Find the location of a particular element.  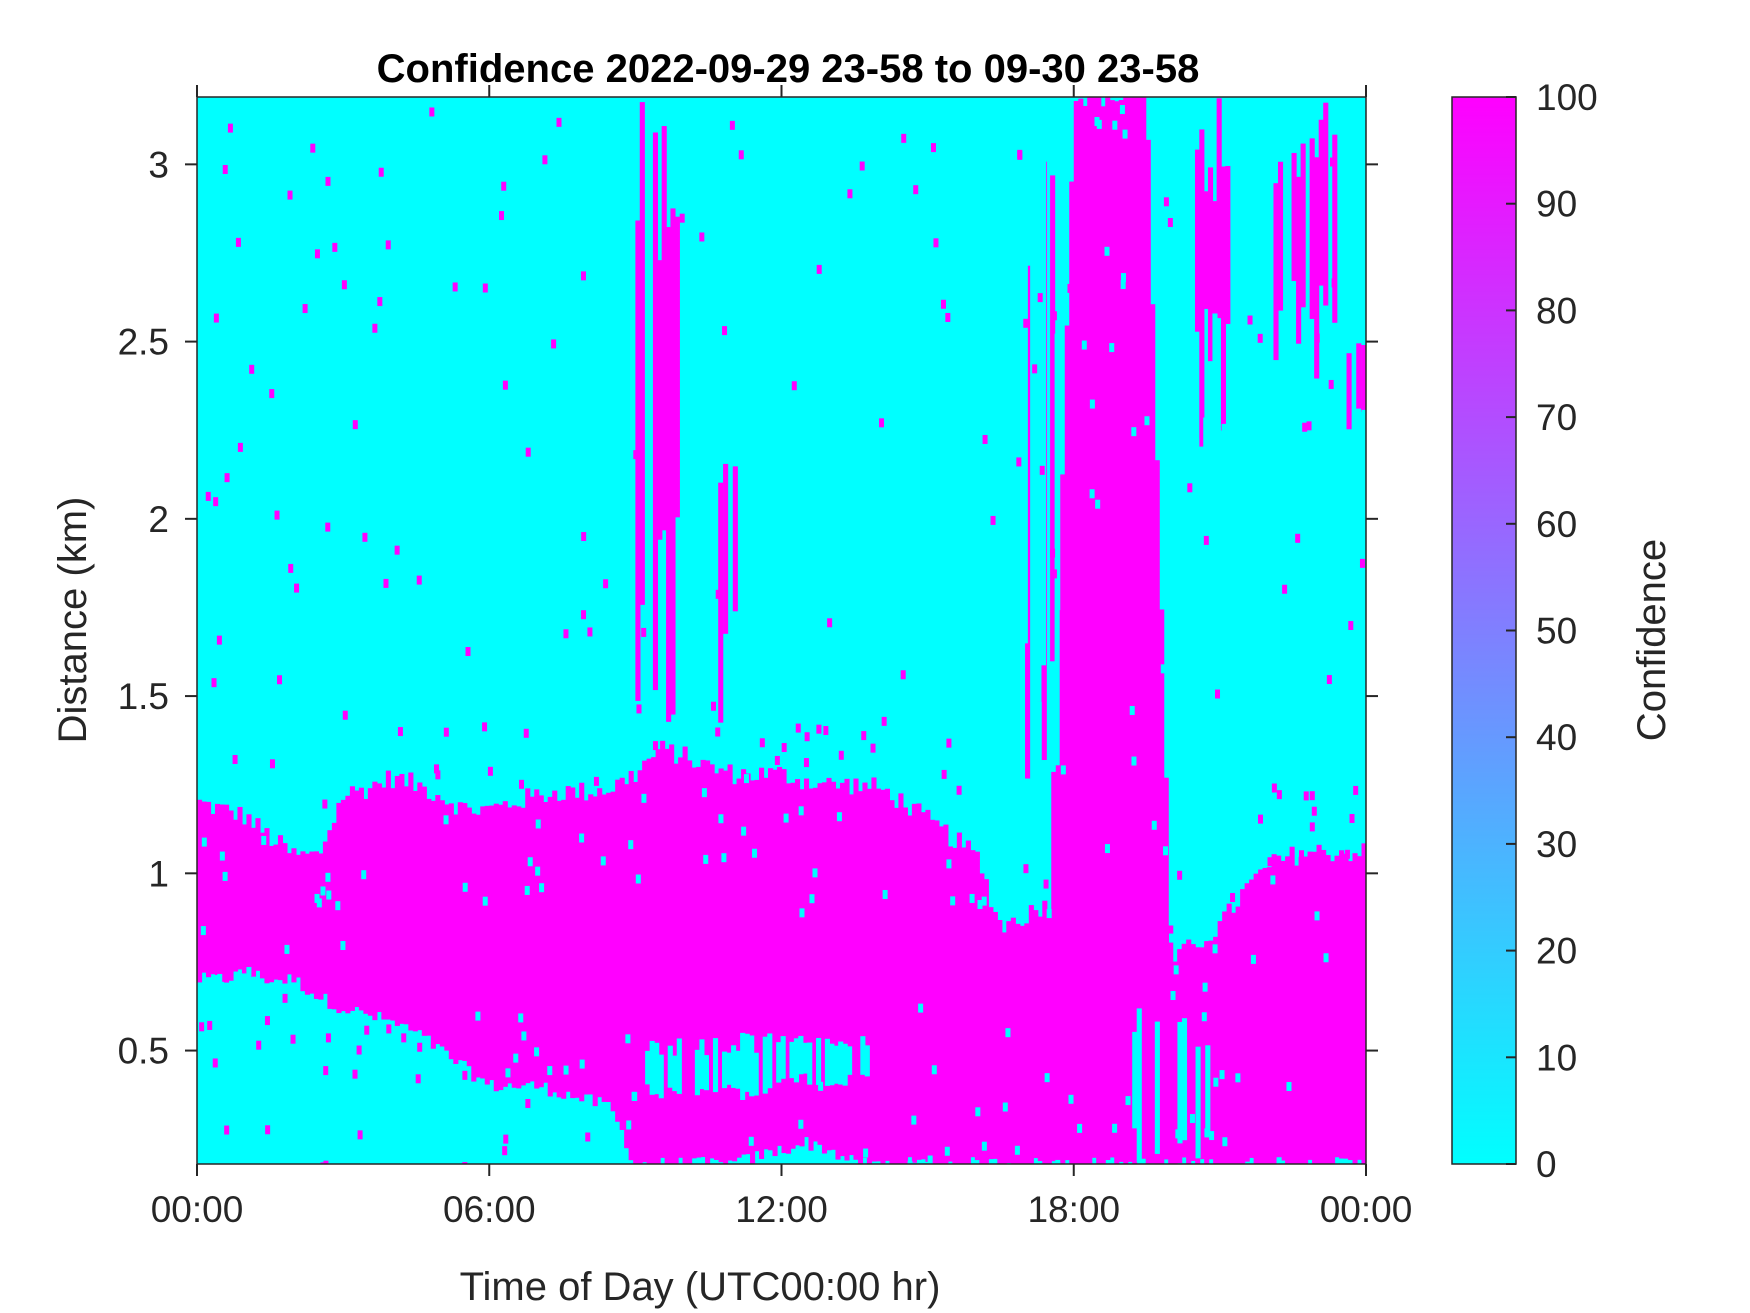

y-tick-label: 2.5 is located at coordinates (143, 342).